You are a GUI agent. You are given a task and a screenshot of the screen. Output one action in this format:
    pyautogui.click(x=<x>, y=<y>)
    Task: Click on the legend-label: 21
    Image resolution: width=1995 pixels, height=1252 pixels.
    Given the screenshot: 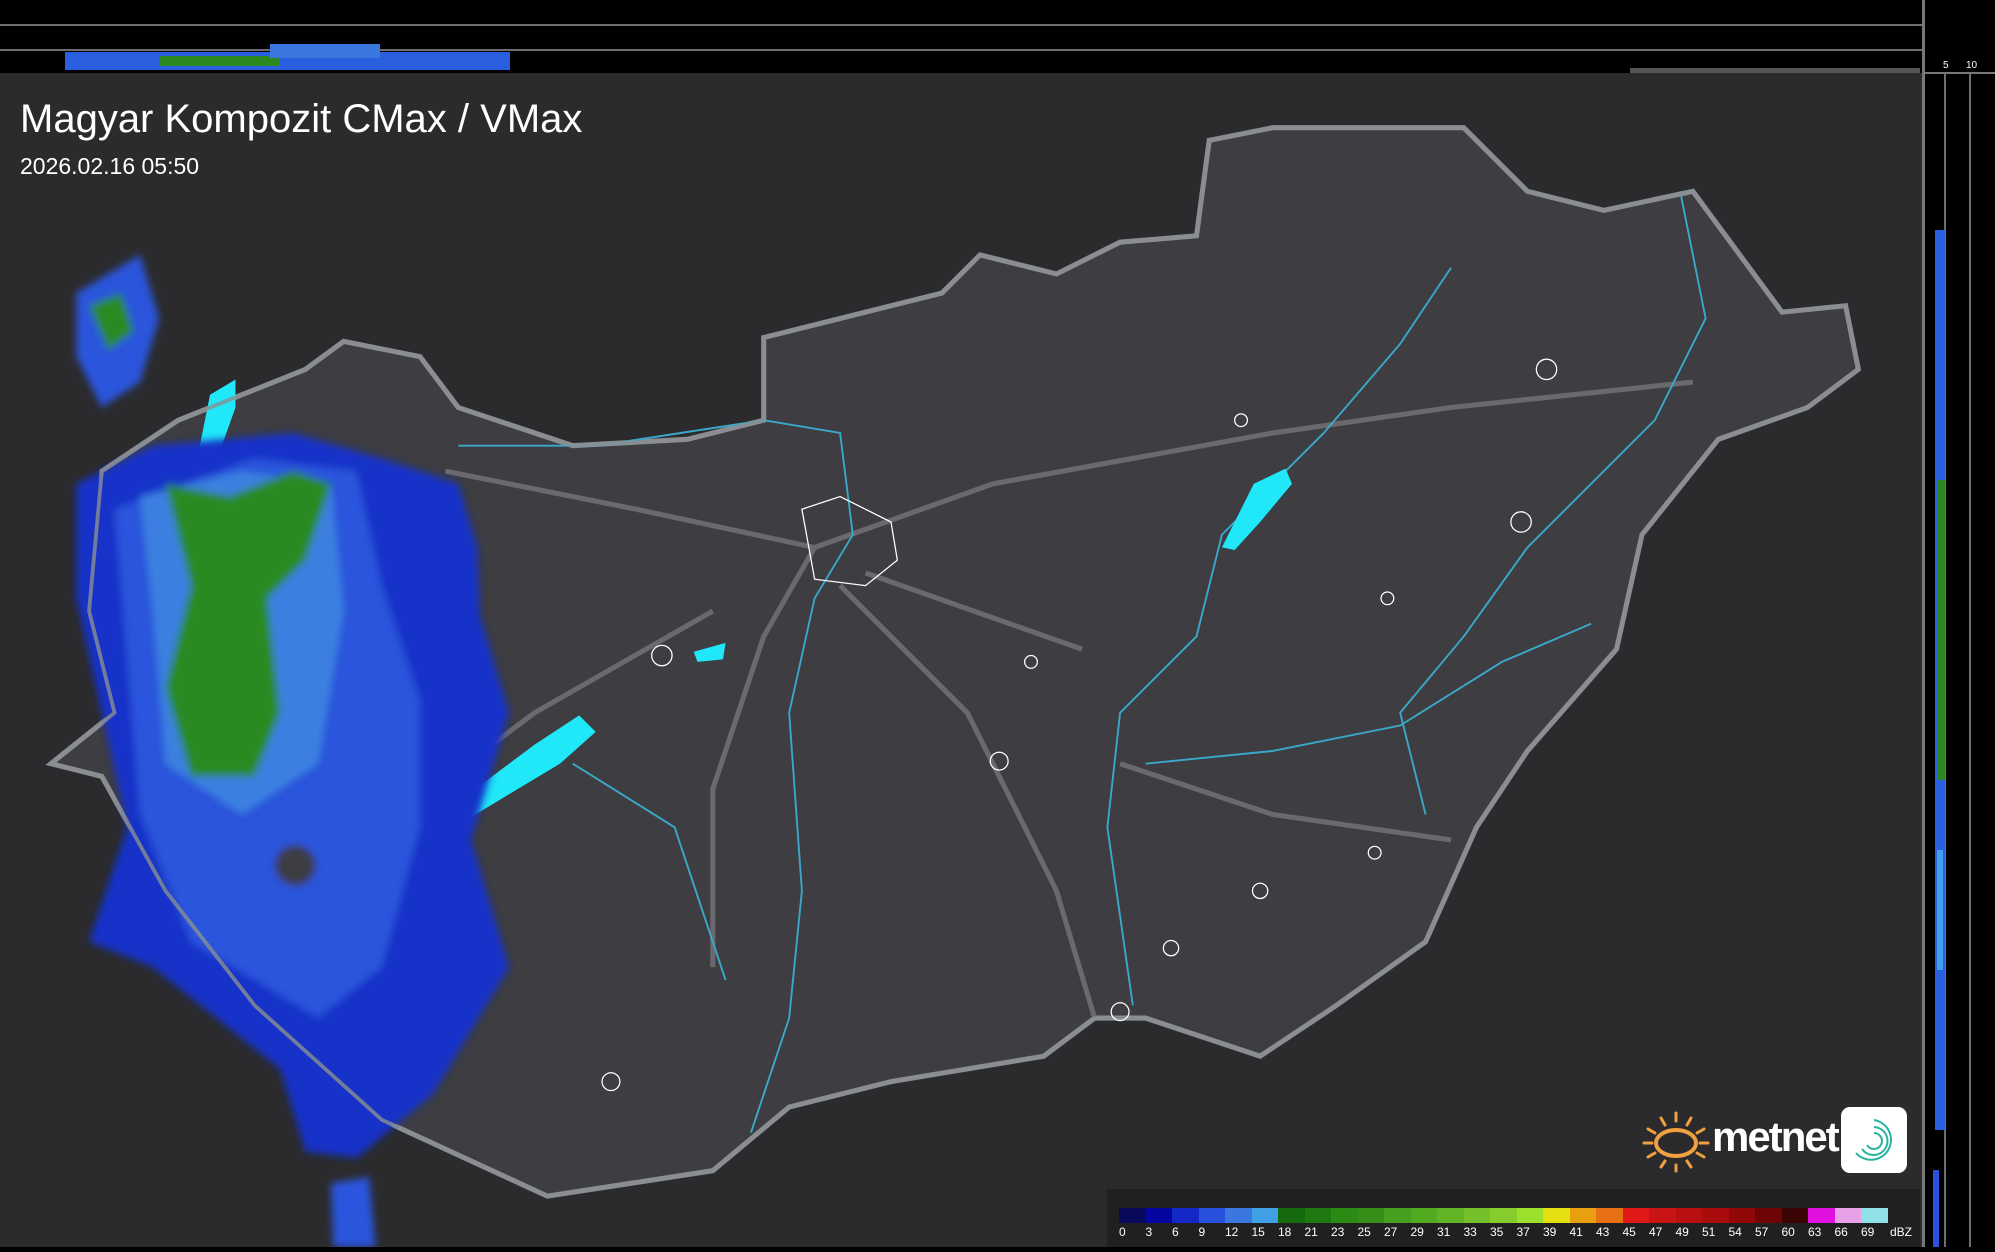 What is the action you would take?
    pyautogui.click(x=1311, y=1232)
    